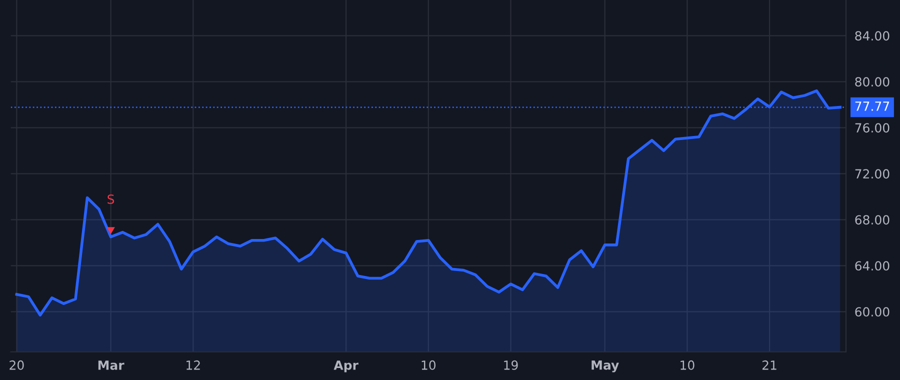  What do you see at coordinates (872, 174) in the screenshot?
I see `y-tick-label: 72.00` at bounding box center [872, 174].